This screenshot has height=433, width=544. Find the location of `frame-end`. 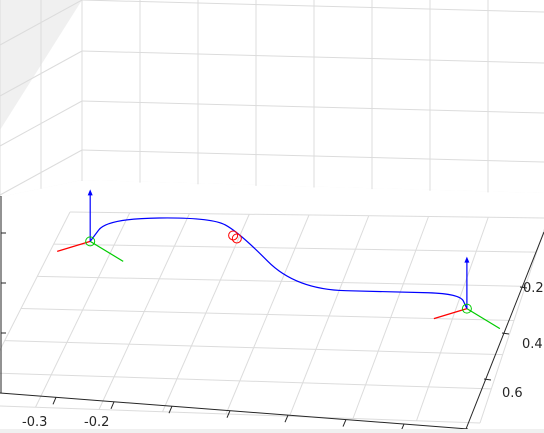

frame-end is located at coordinates (467, 293).